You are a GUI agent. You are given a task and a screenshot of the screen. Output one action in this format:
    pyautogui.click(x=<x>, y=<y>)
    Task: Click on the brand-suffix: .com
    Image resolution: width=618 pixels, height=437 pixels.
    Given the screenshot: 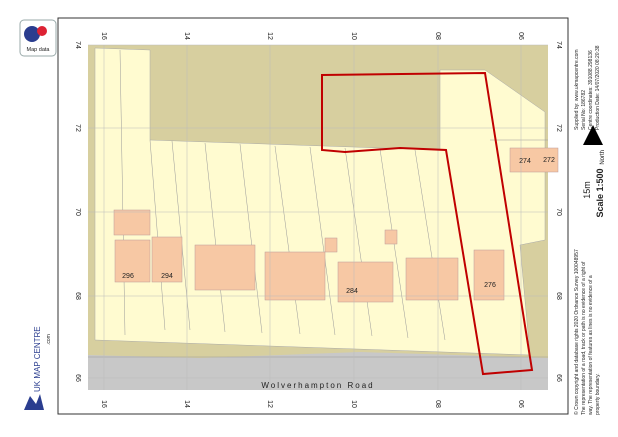 What is the action you would take?
    pyautogui.click(x=49, y=339)
    